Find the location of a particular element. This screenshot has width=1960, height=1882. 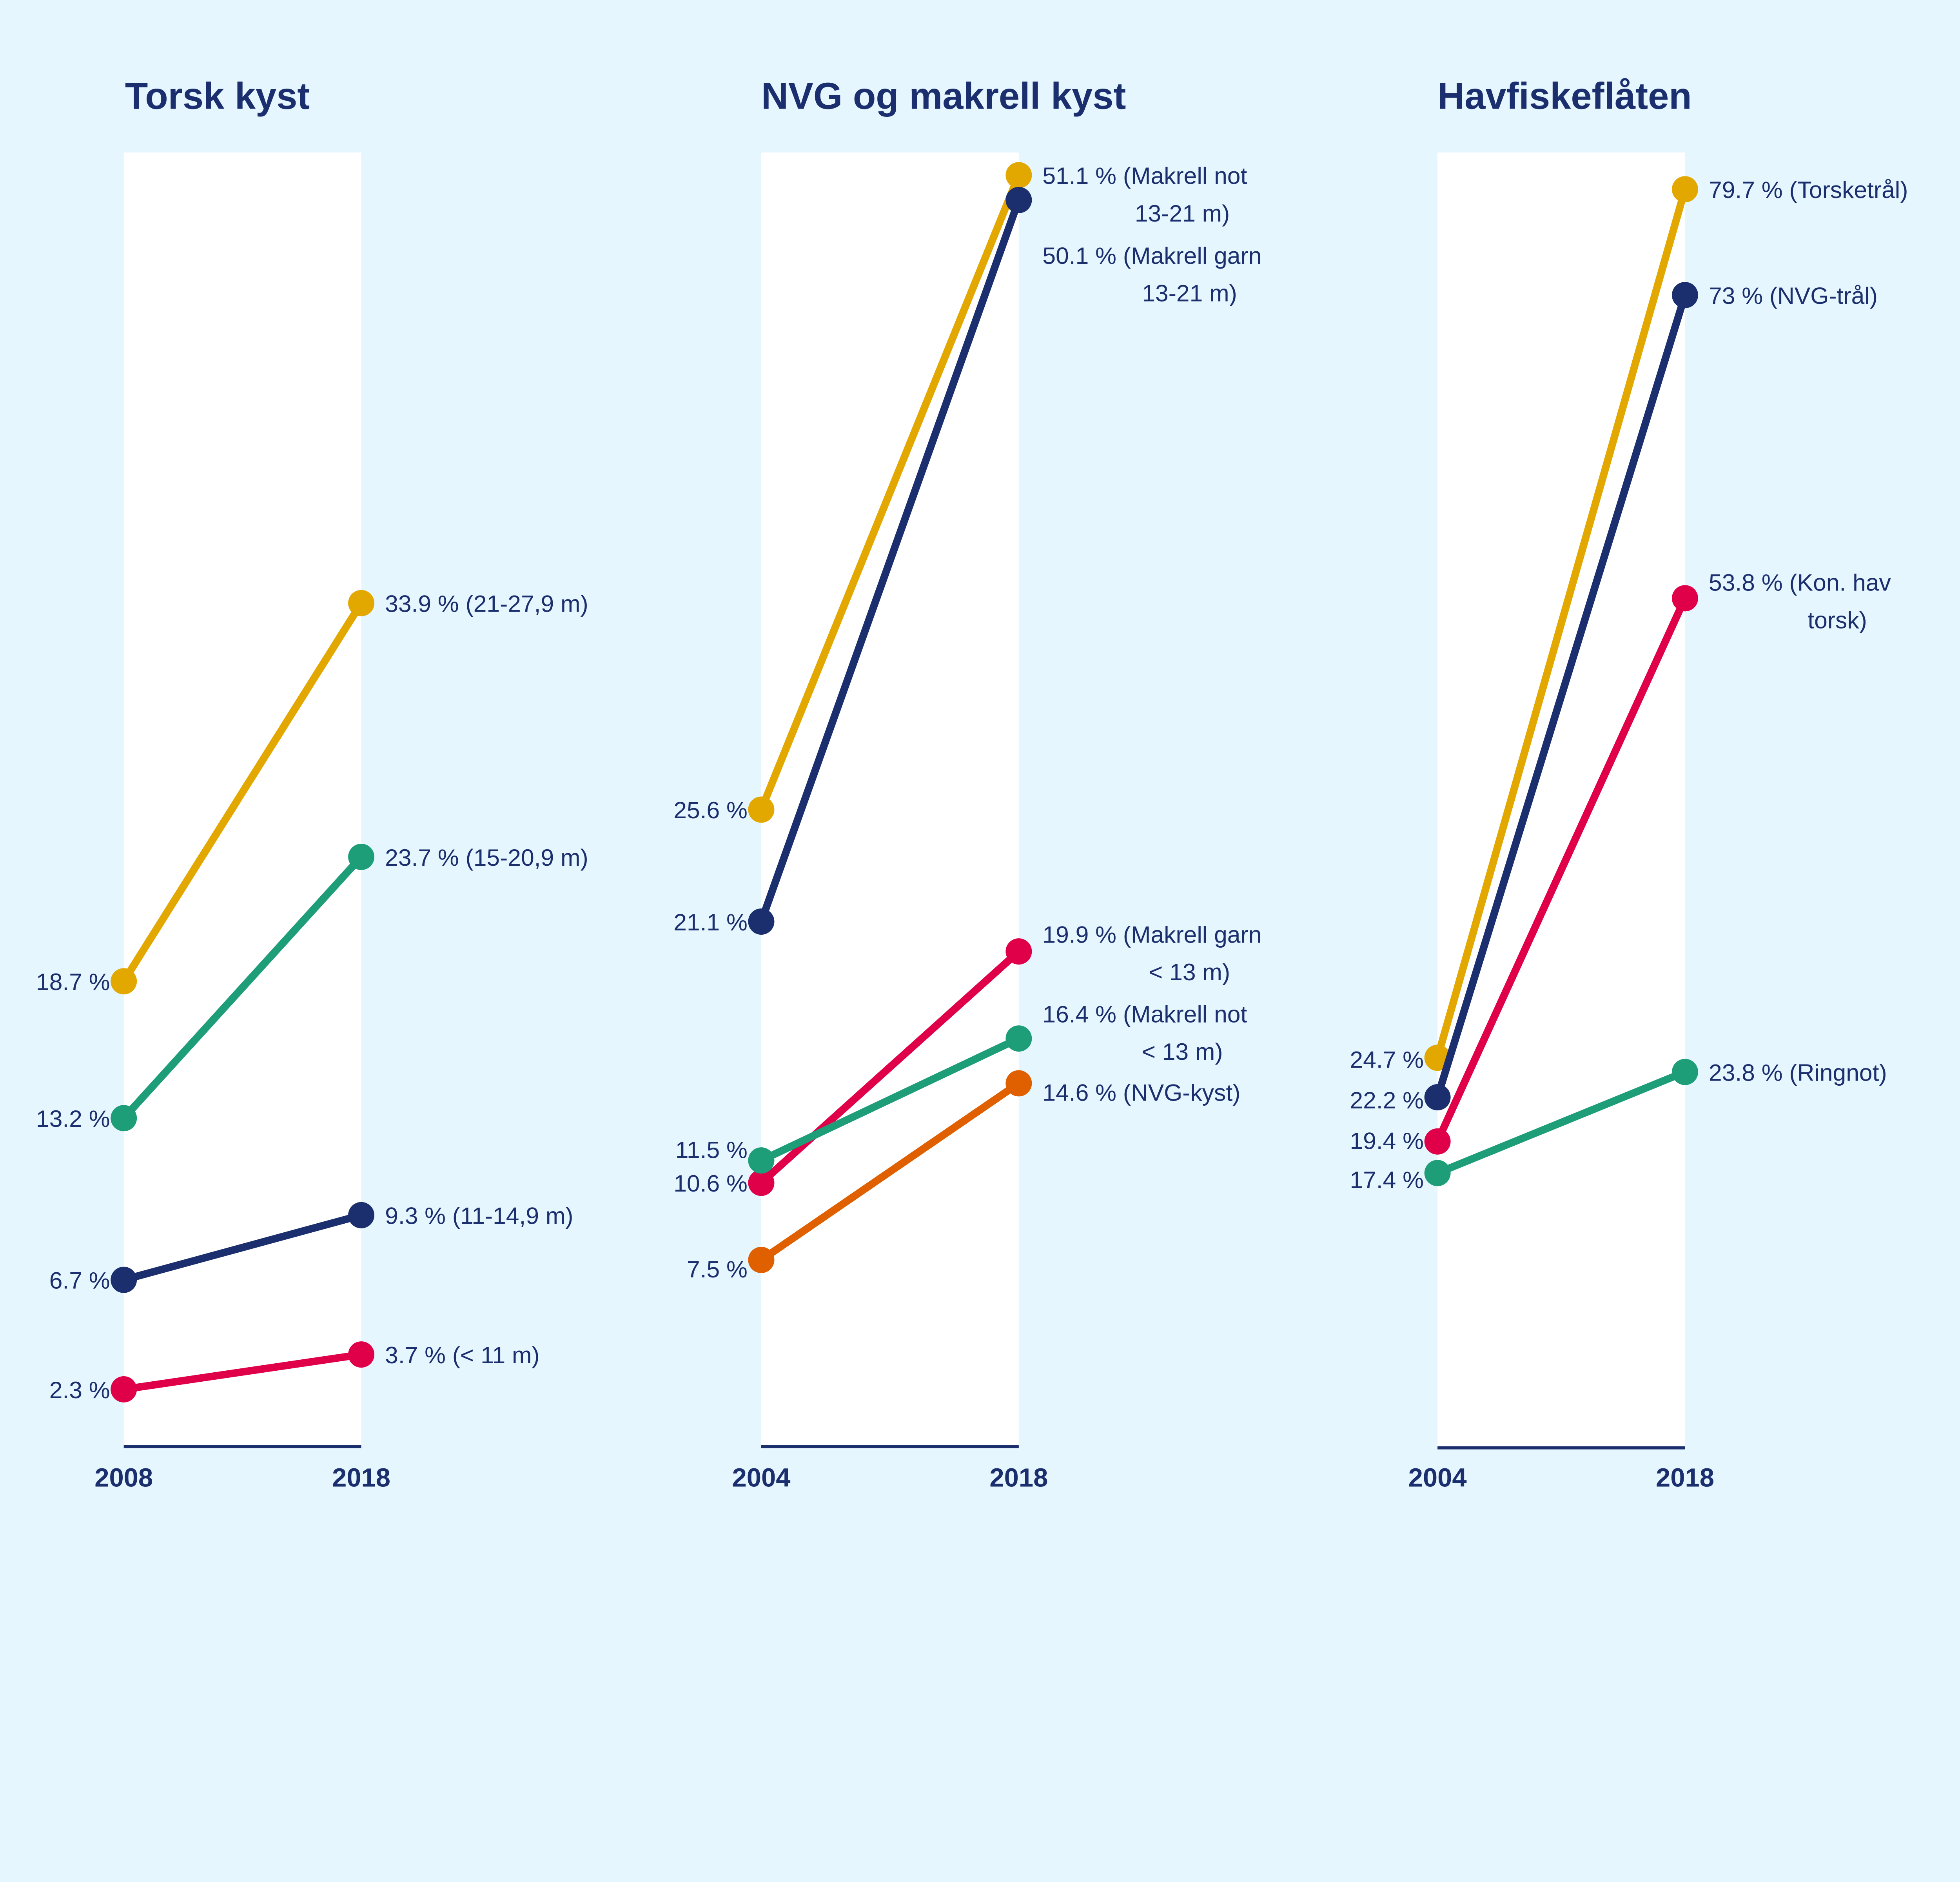

series-makrell-not-13-21-m: 25.6 % 51.1 % (Makrell not 13-21 m) is located at coordinates (960, 492).